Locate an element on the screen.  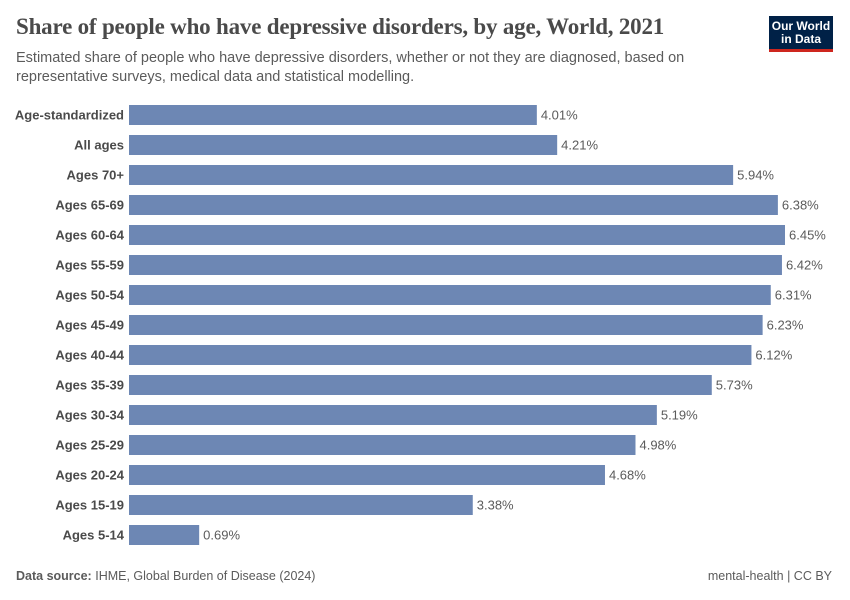
value-label: 4.98% is located at coordinates (657, 445).